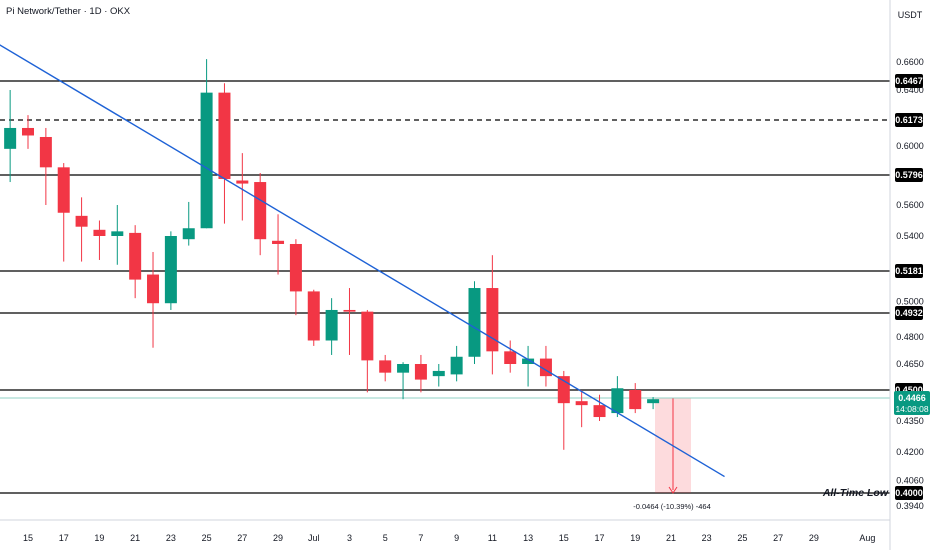 The image size is (932, 550). I want to click on x-tick-label: 13, so click(528, 538).